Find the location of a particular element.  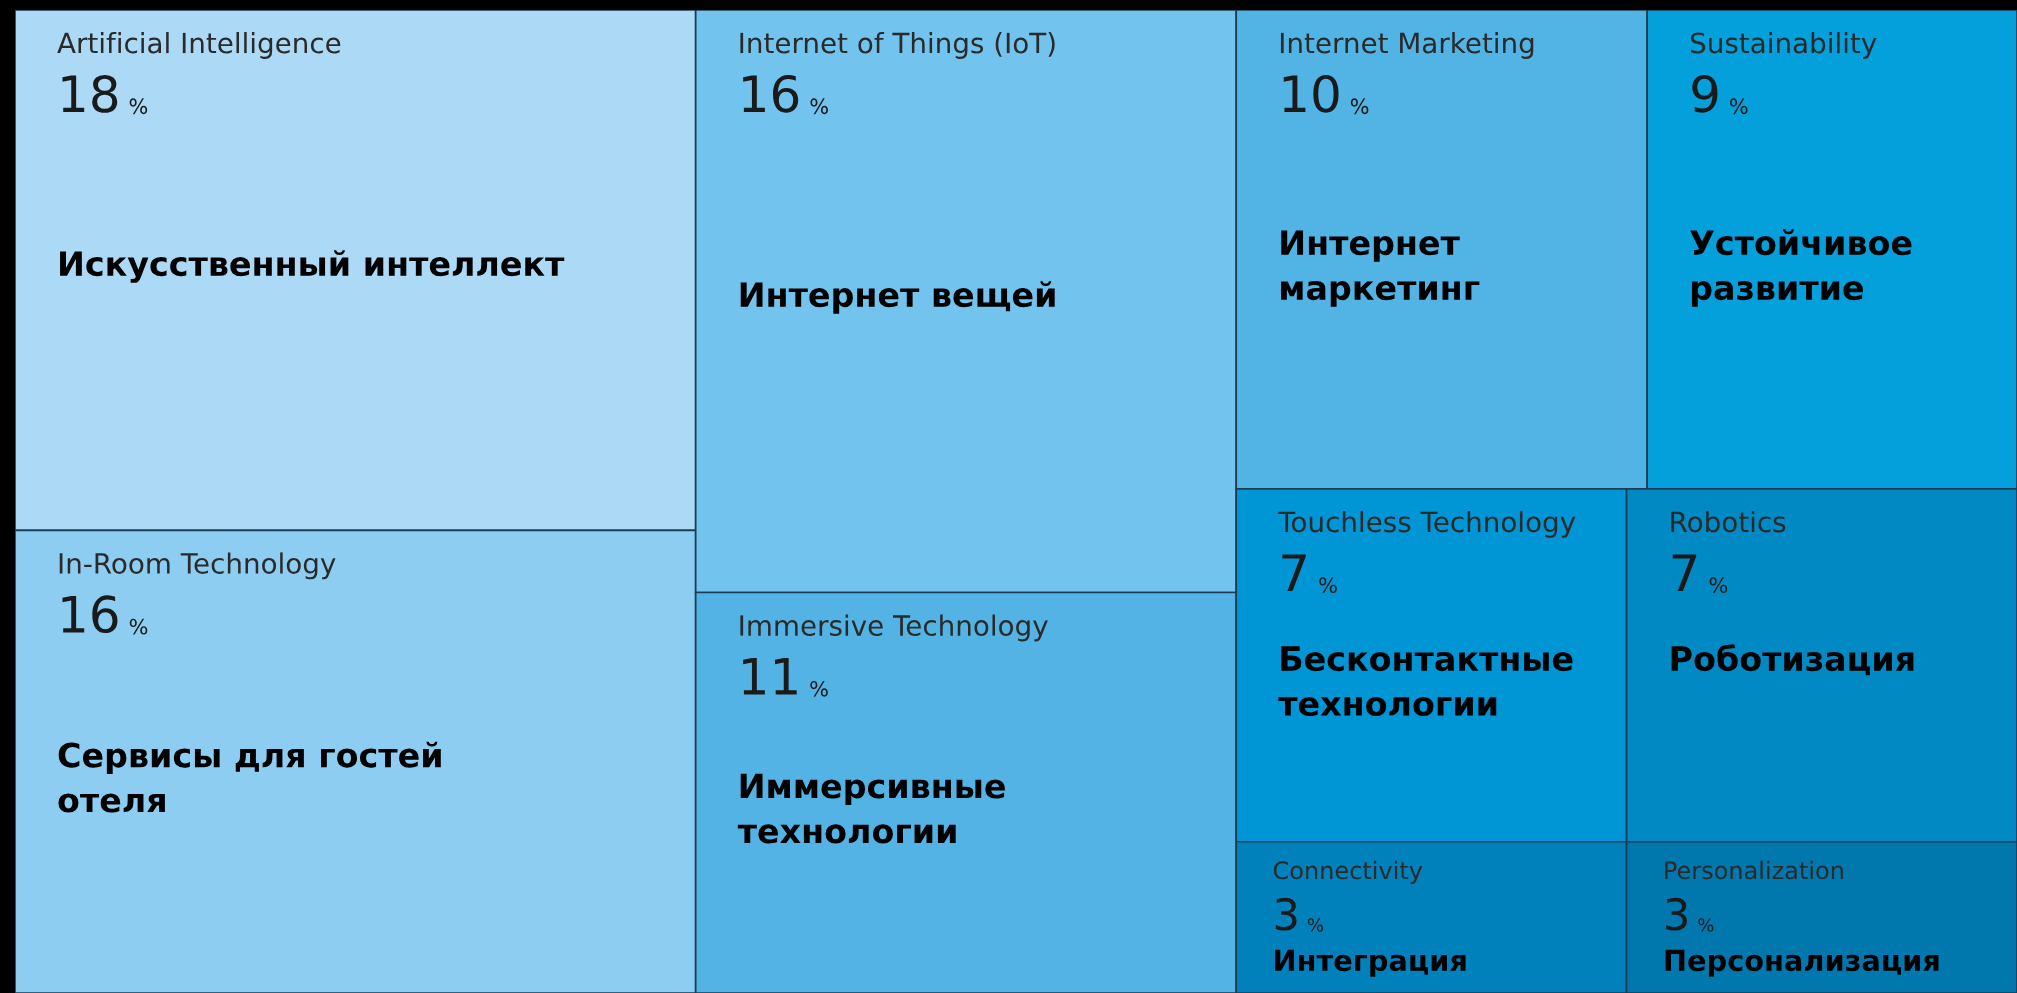

category-label: Sustainability is located at coordinates (1783, 45).